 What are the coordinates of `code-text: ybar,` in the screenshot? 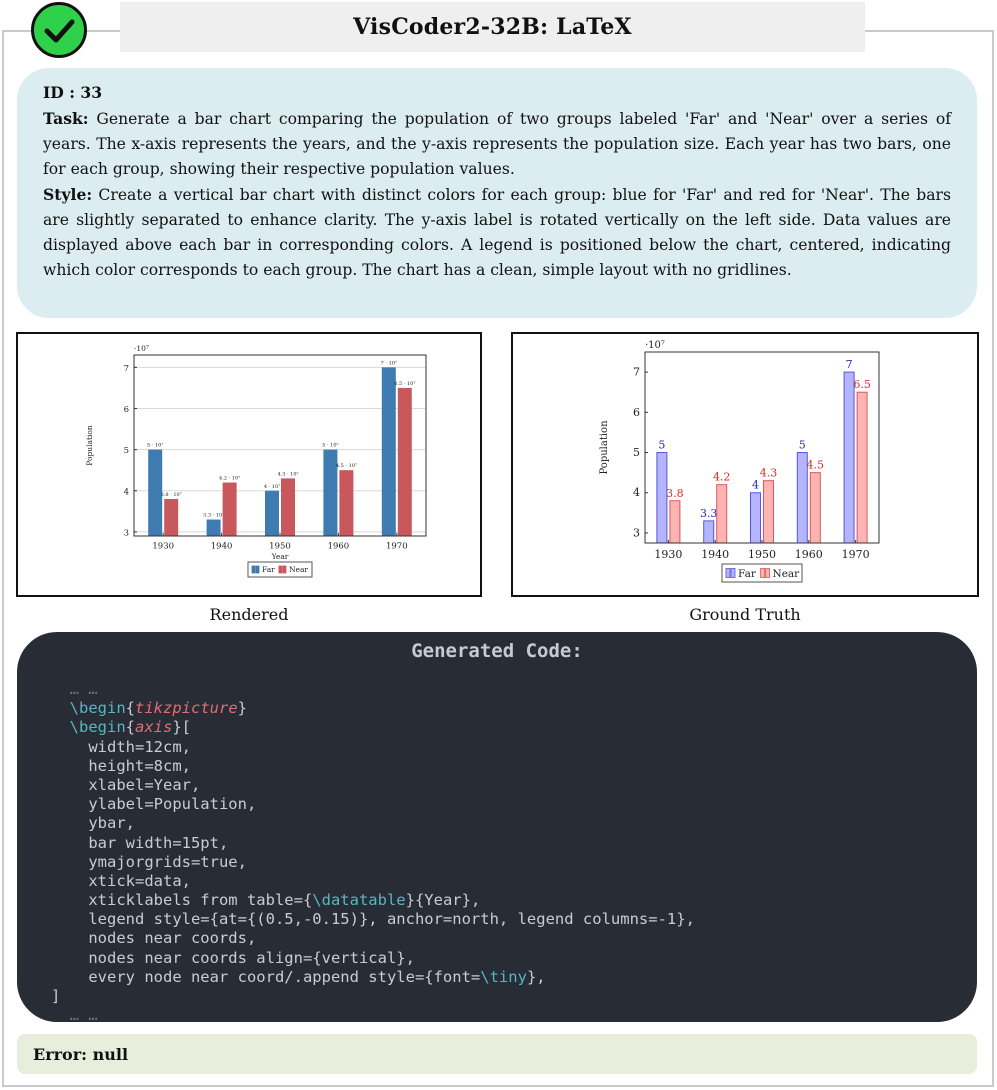 It's located at (111, 823).